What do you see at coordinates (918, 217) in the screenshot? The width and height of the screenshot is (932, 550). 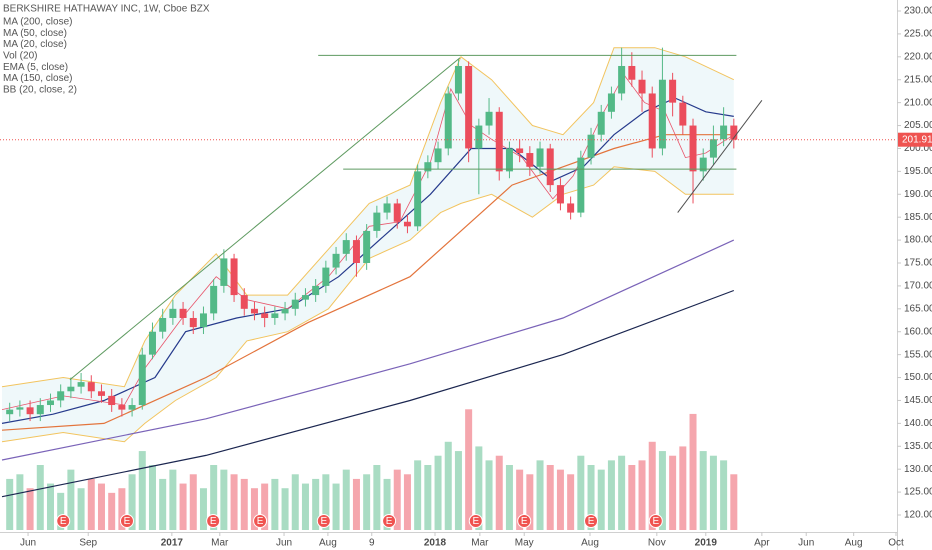 I see `y-tick-label: 185.00` at bounding box center [918, 217].